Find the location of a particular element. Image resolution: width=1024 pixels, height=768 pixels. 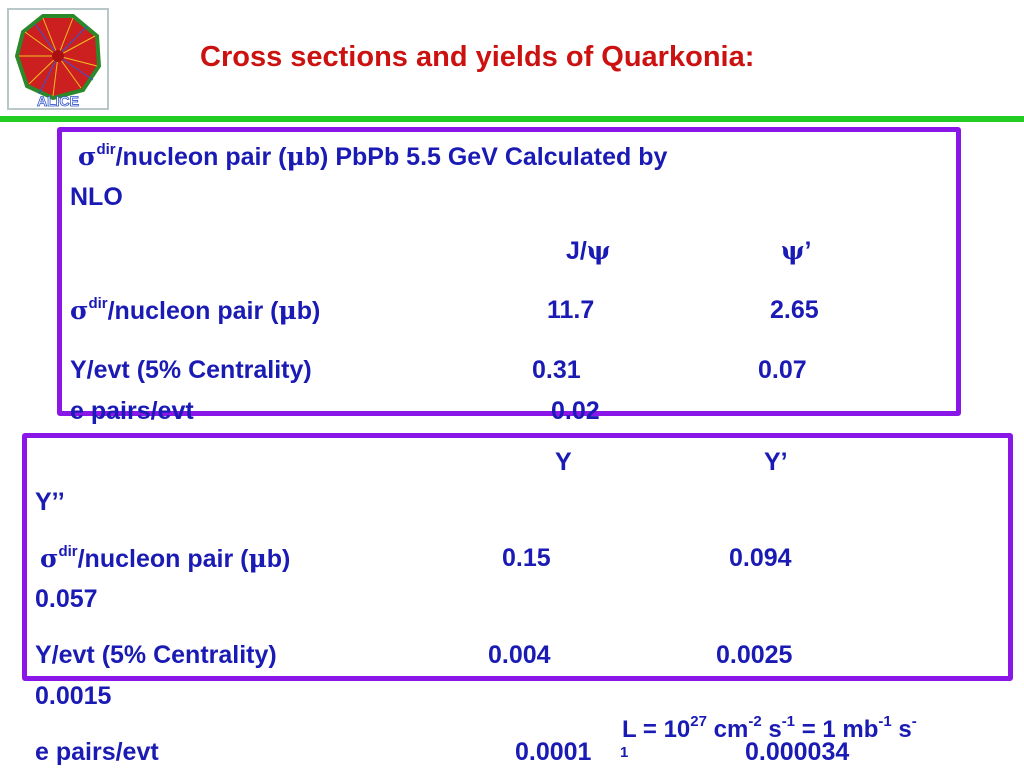

slide-title: Cross sections and yields of Quarkonia: is located at coordinates (477, 57).